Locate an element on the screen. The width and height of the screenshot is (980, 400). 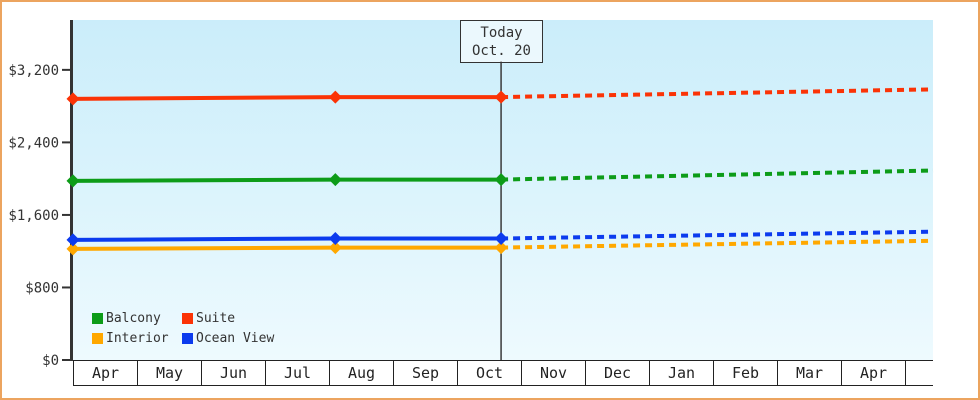
x-axis-month-cell: Jul is located at coordinates (298, 373).